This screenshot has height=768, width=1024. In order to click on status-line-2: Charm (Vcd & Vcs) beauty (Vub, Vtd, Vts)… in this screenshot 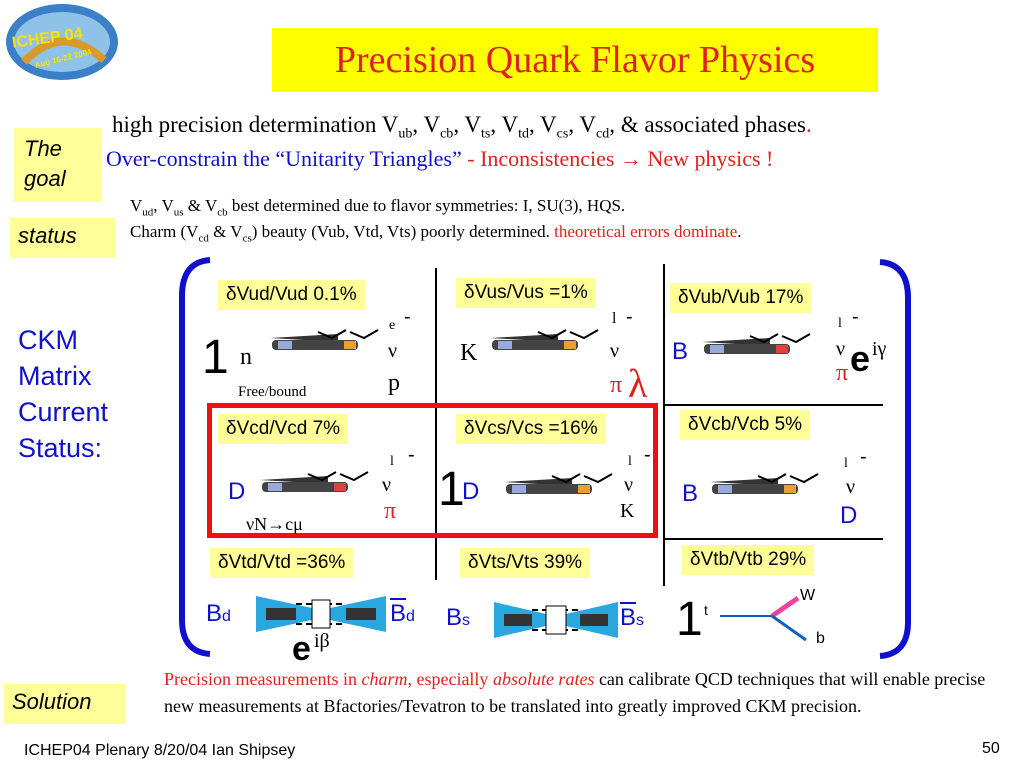, I will do `click(436, 233)`.